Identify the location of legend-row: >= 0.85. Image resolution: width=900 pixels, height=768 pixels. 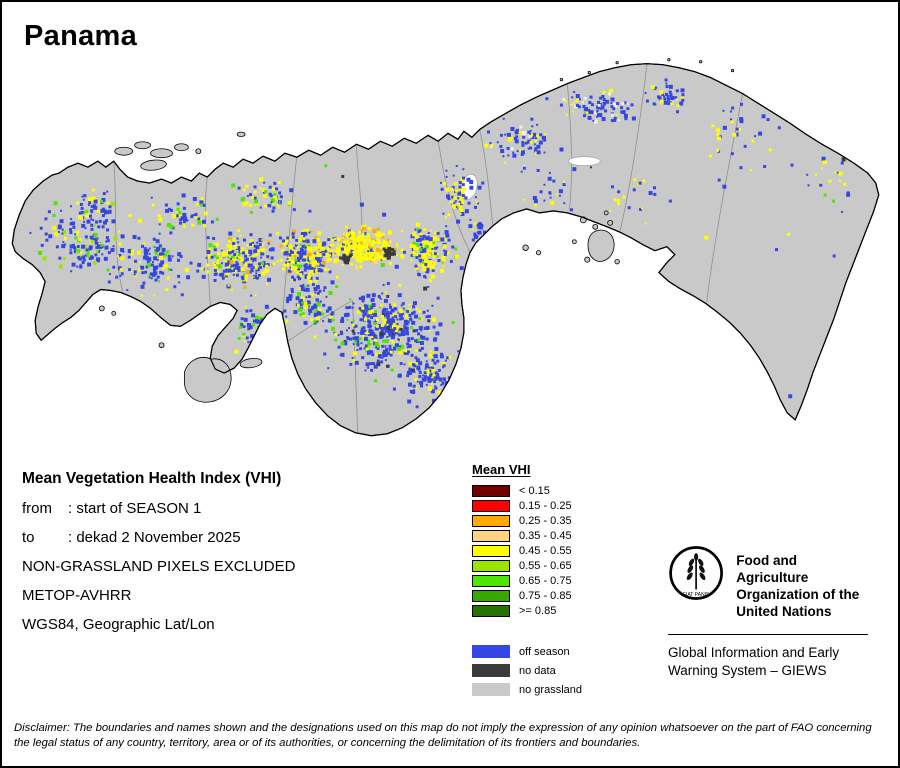
(527, 611).